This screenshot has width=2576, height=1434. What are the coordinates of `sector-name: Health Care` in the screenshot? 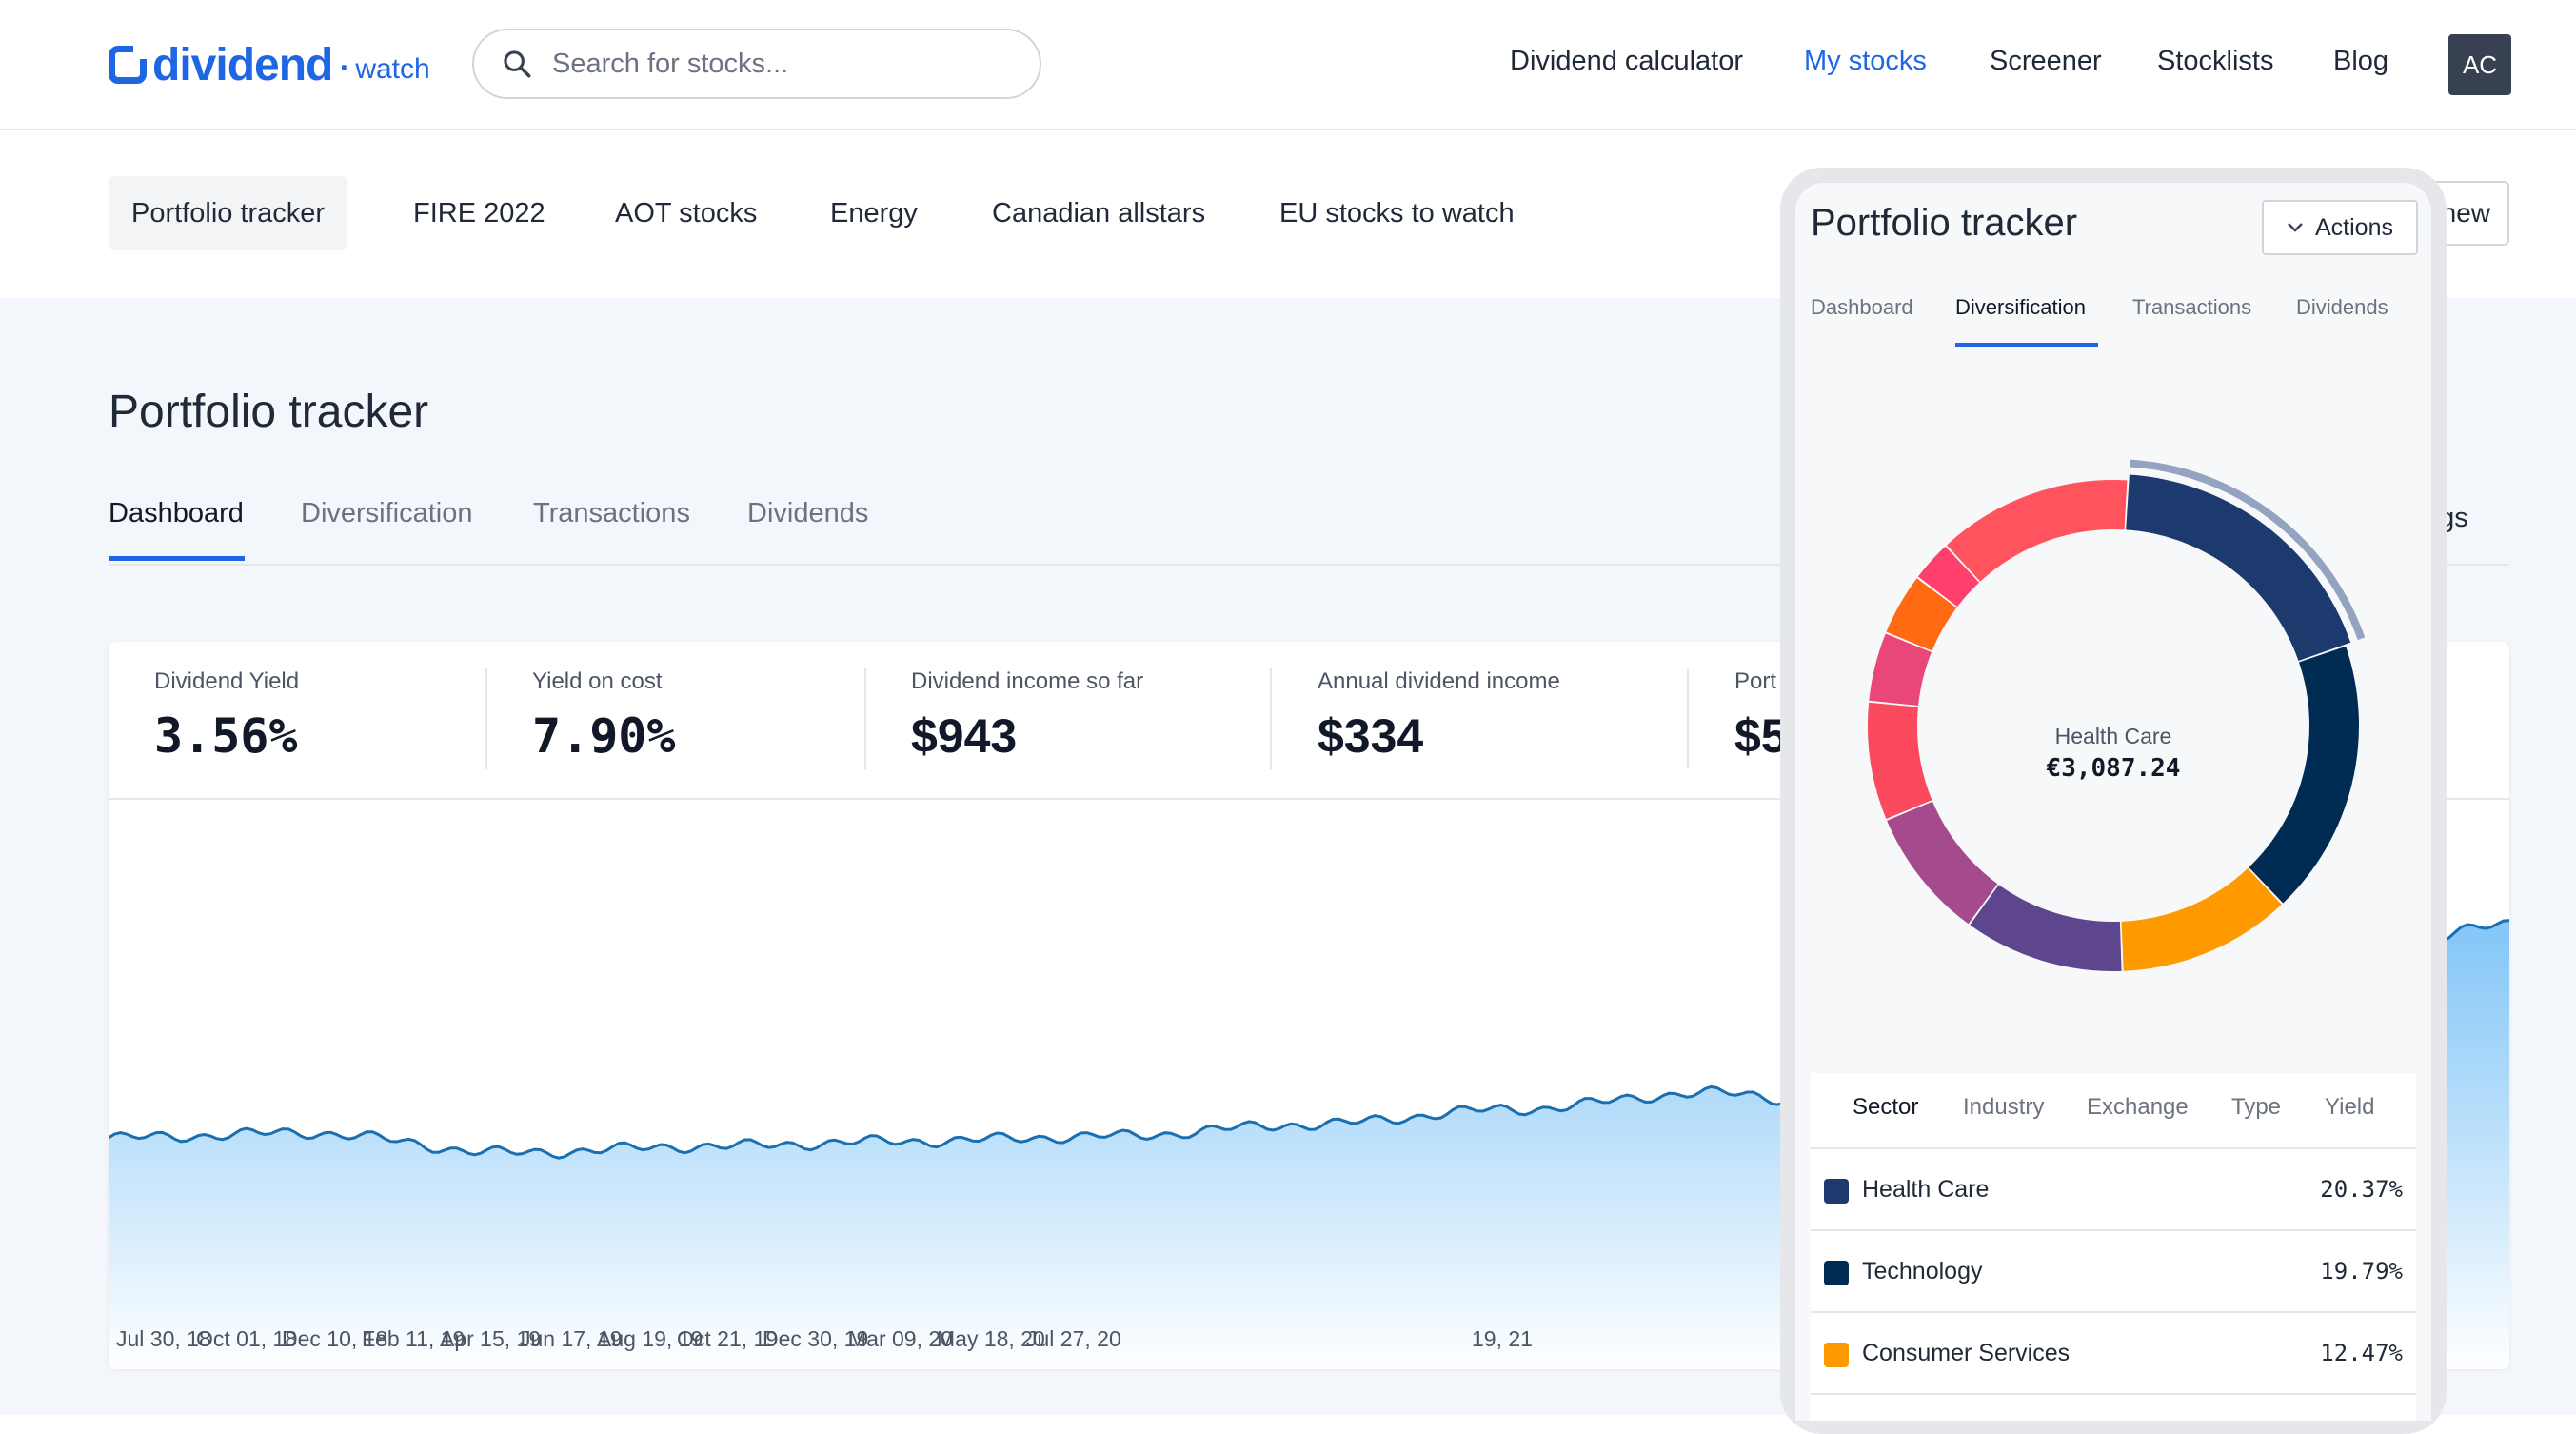 It's located at (1926, 1189).